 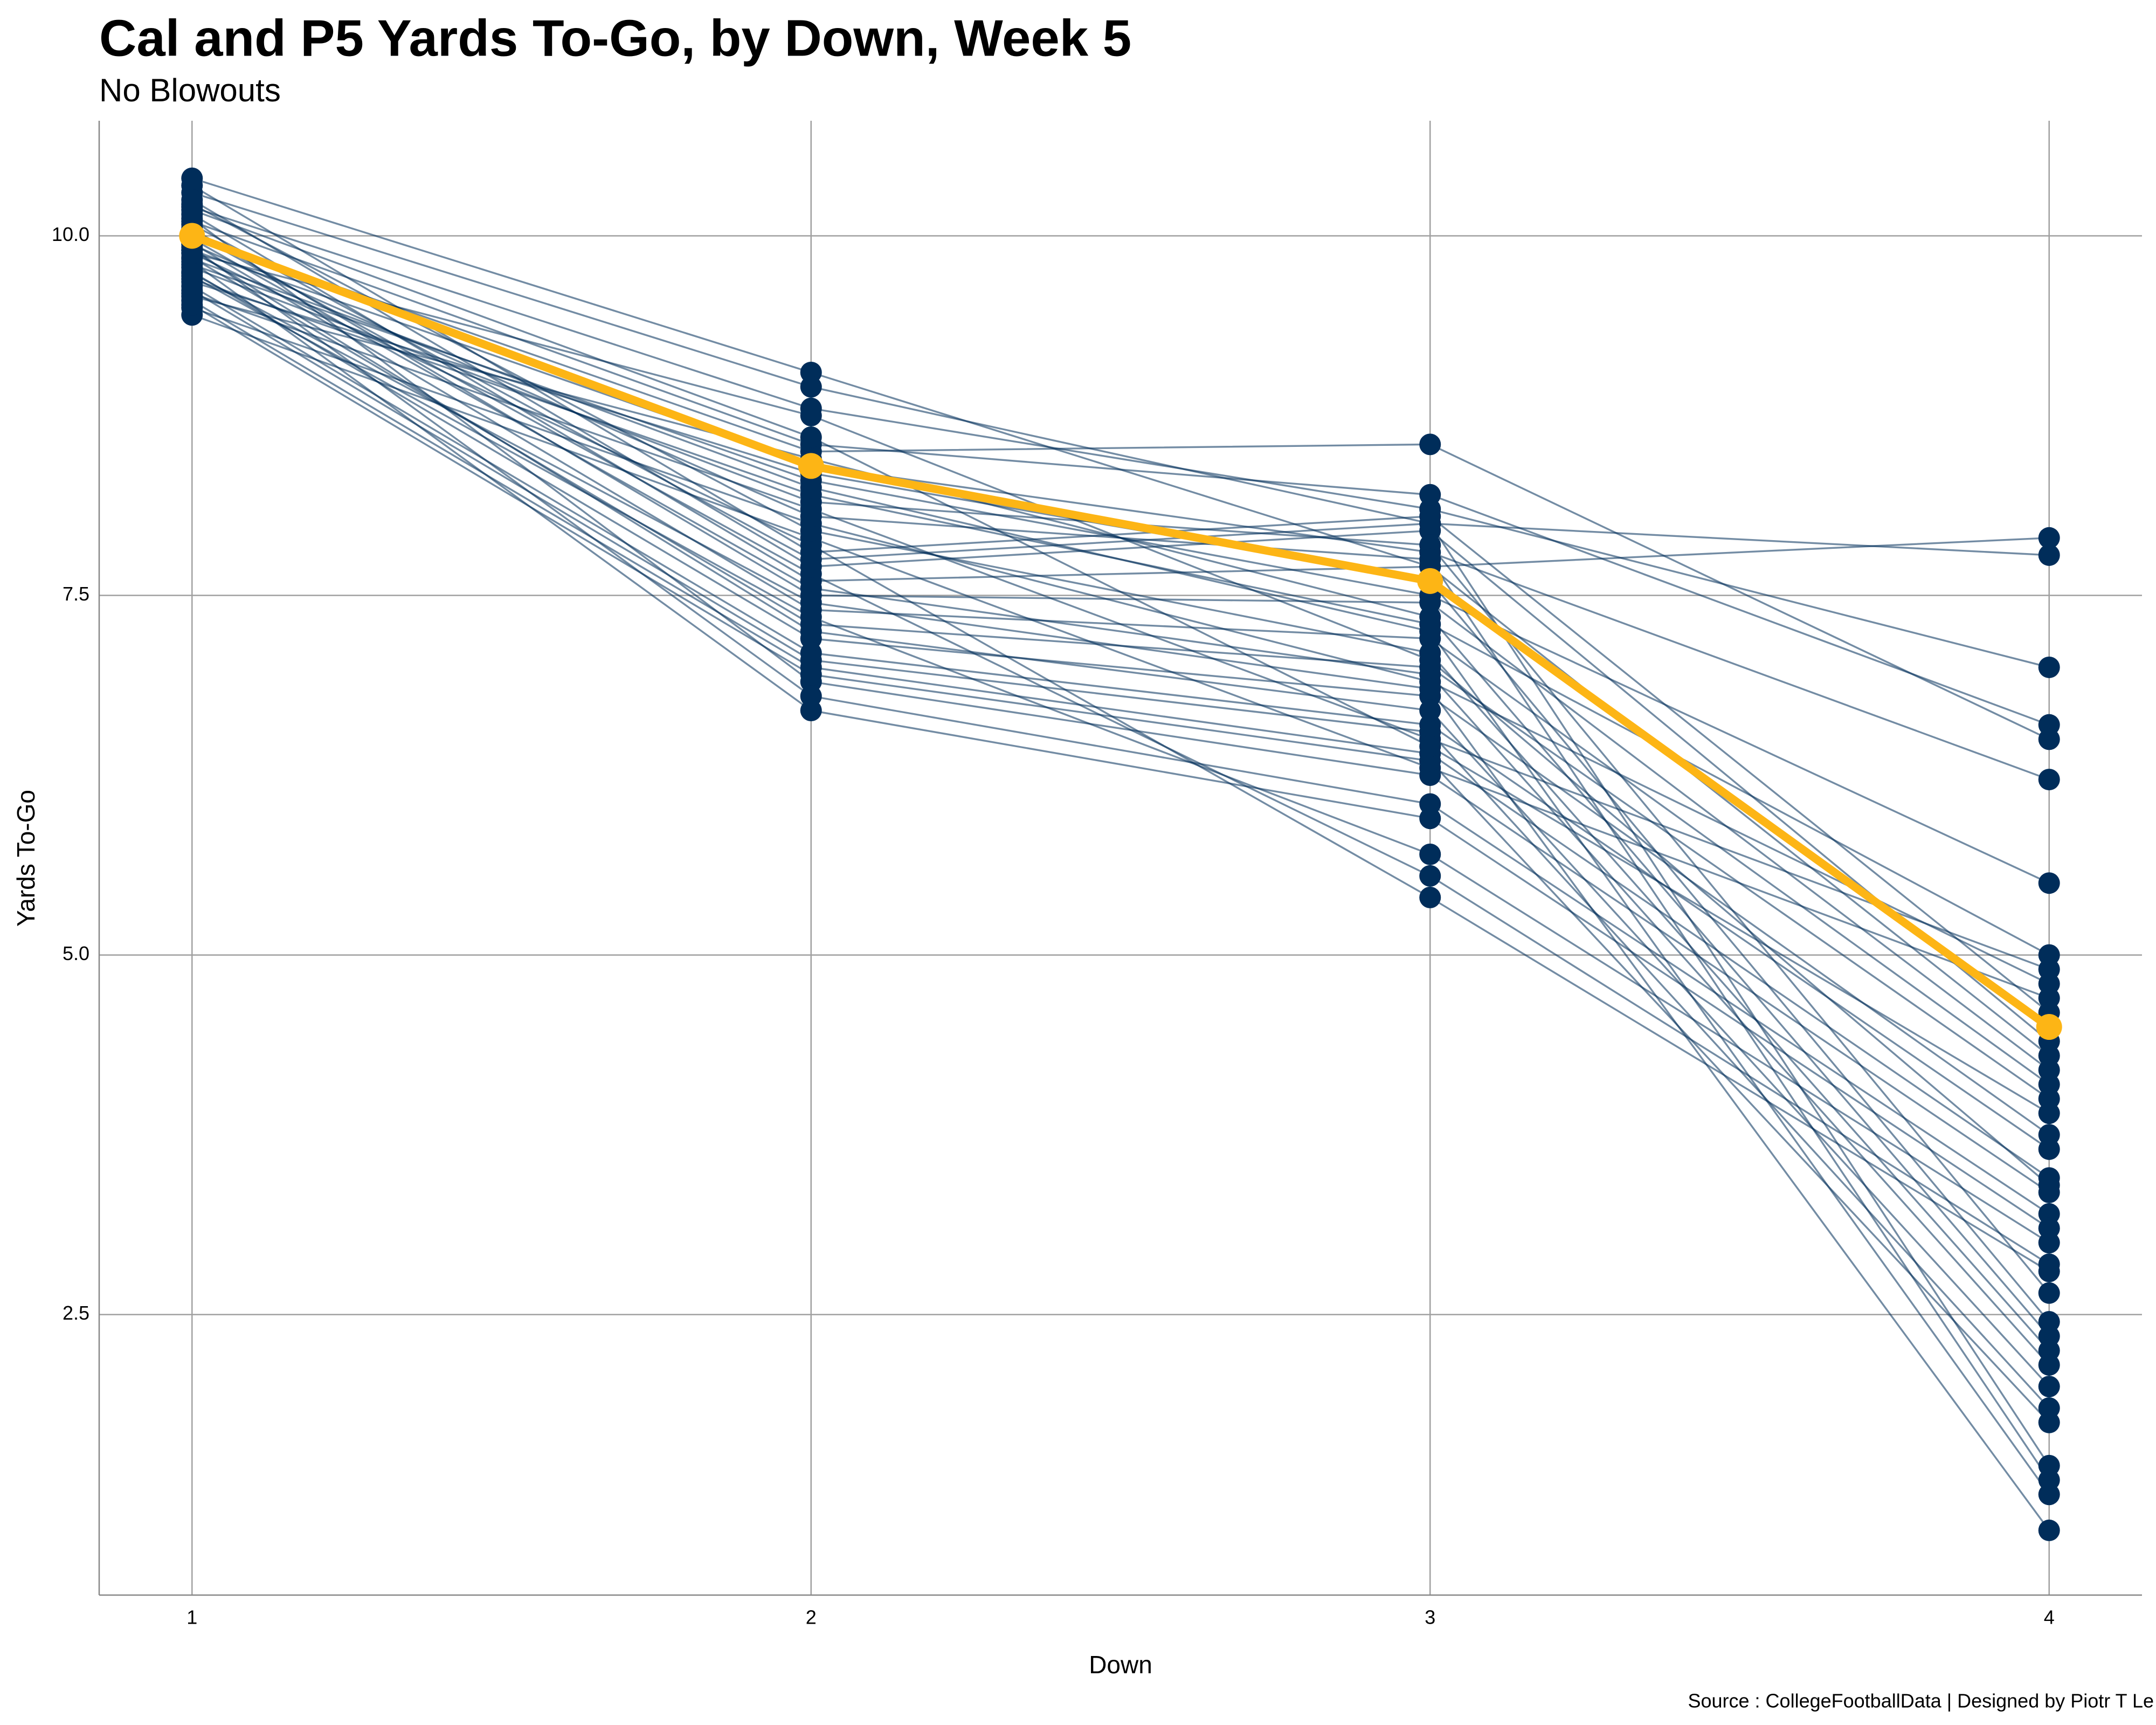 What do you see at coordinates (811, 1617) in the screenshot?
I see `x-tick-label: 2` at bounding box center [811, 1617].